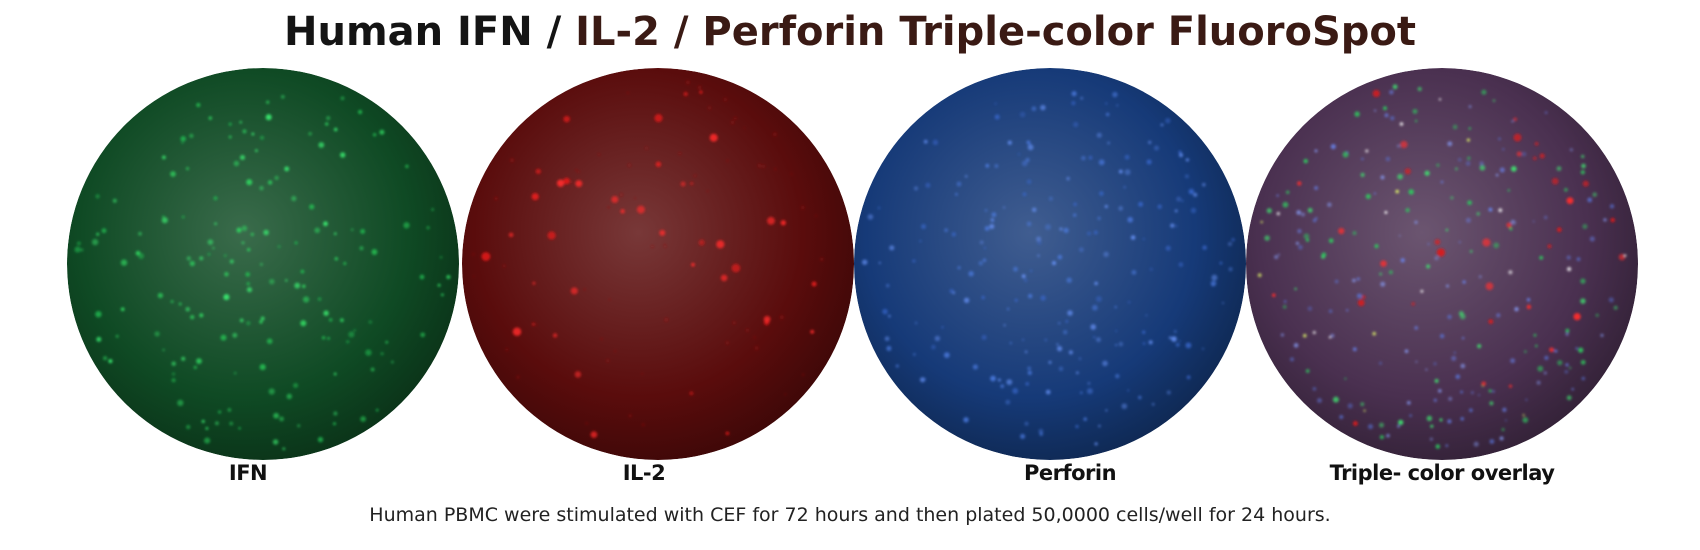 The image size is (1700, 550). I want to click on perforin-label: Perforin, so click(1070, 473).